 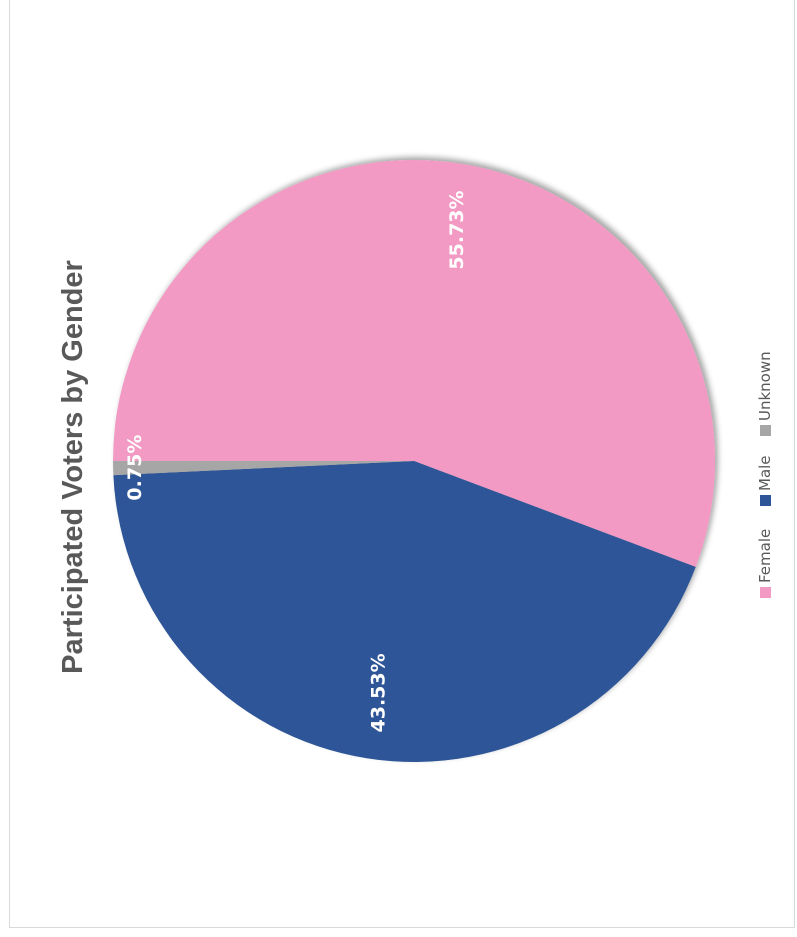 What do you see at coordinates (765, 500) in the screenshot?
I see `legend-swatch-male` at bounding box center [765, 500].